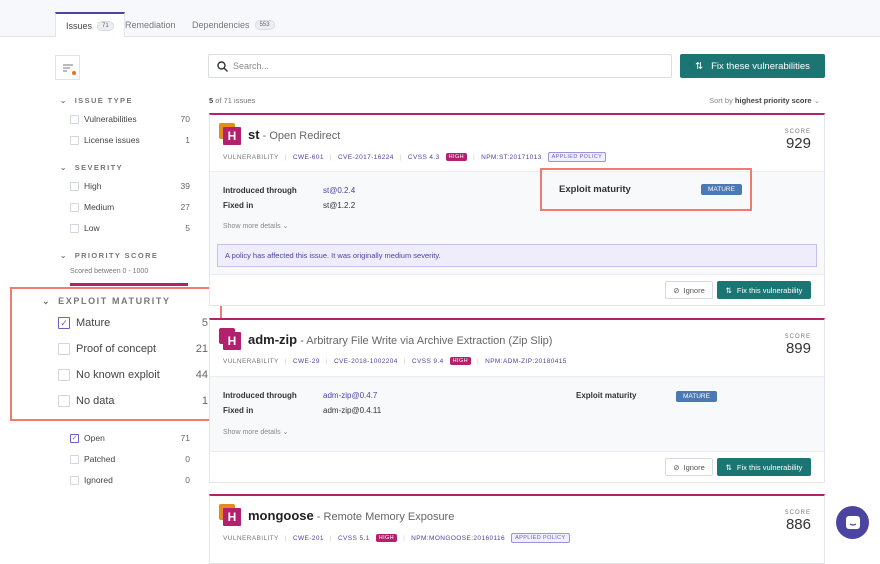 The width and height of the screenshot is (880, 564). I want to click on fix-all-button: ⇅ Fix these vulnerabilities, so click(752, 66).